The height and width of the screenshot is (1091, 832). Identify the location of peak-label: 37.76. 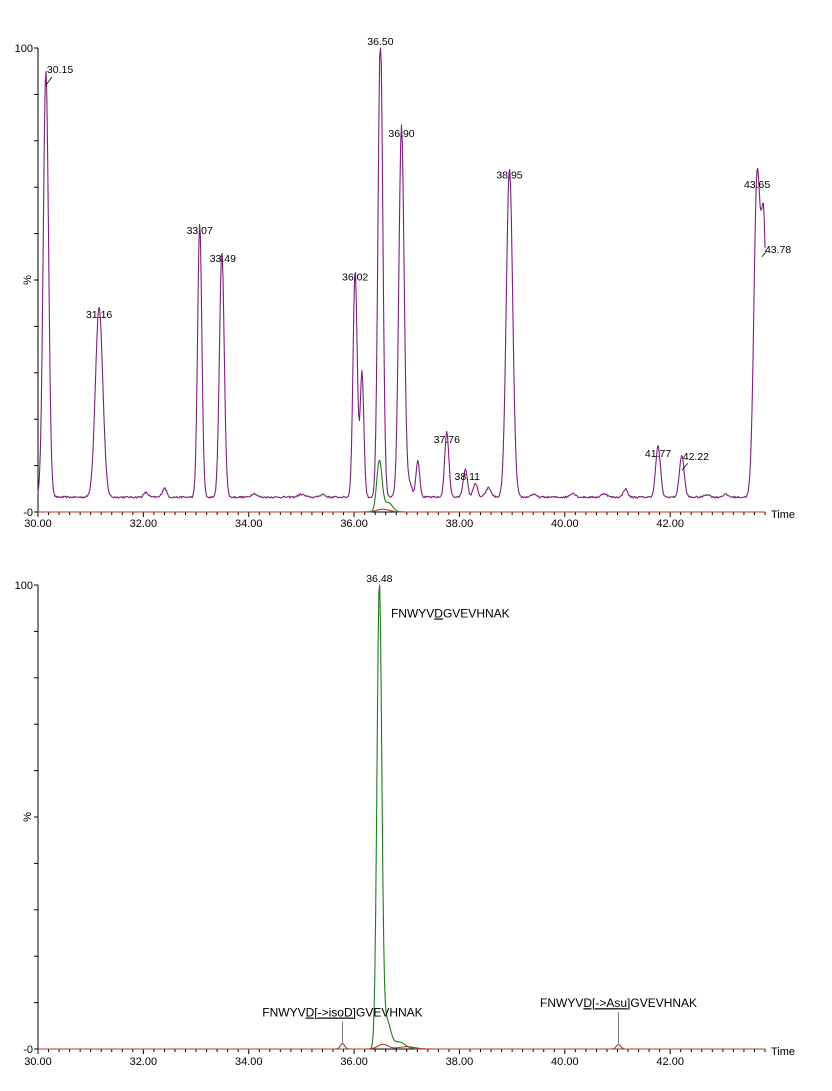
(447, 440).